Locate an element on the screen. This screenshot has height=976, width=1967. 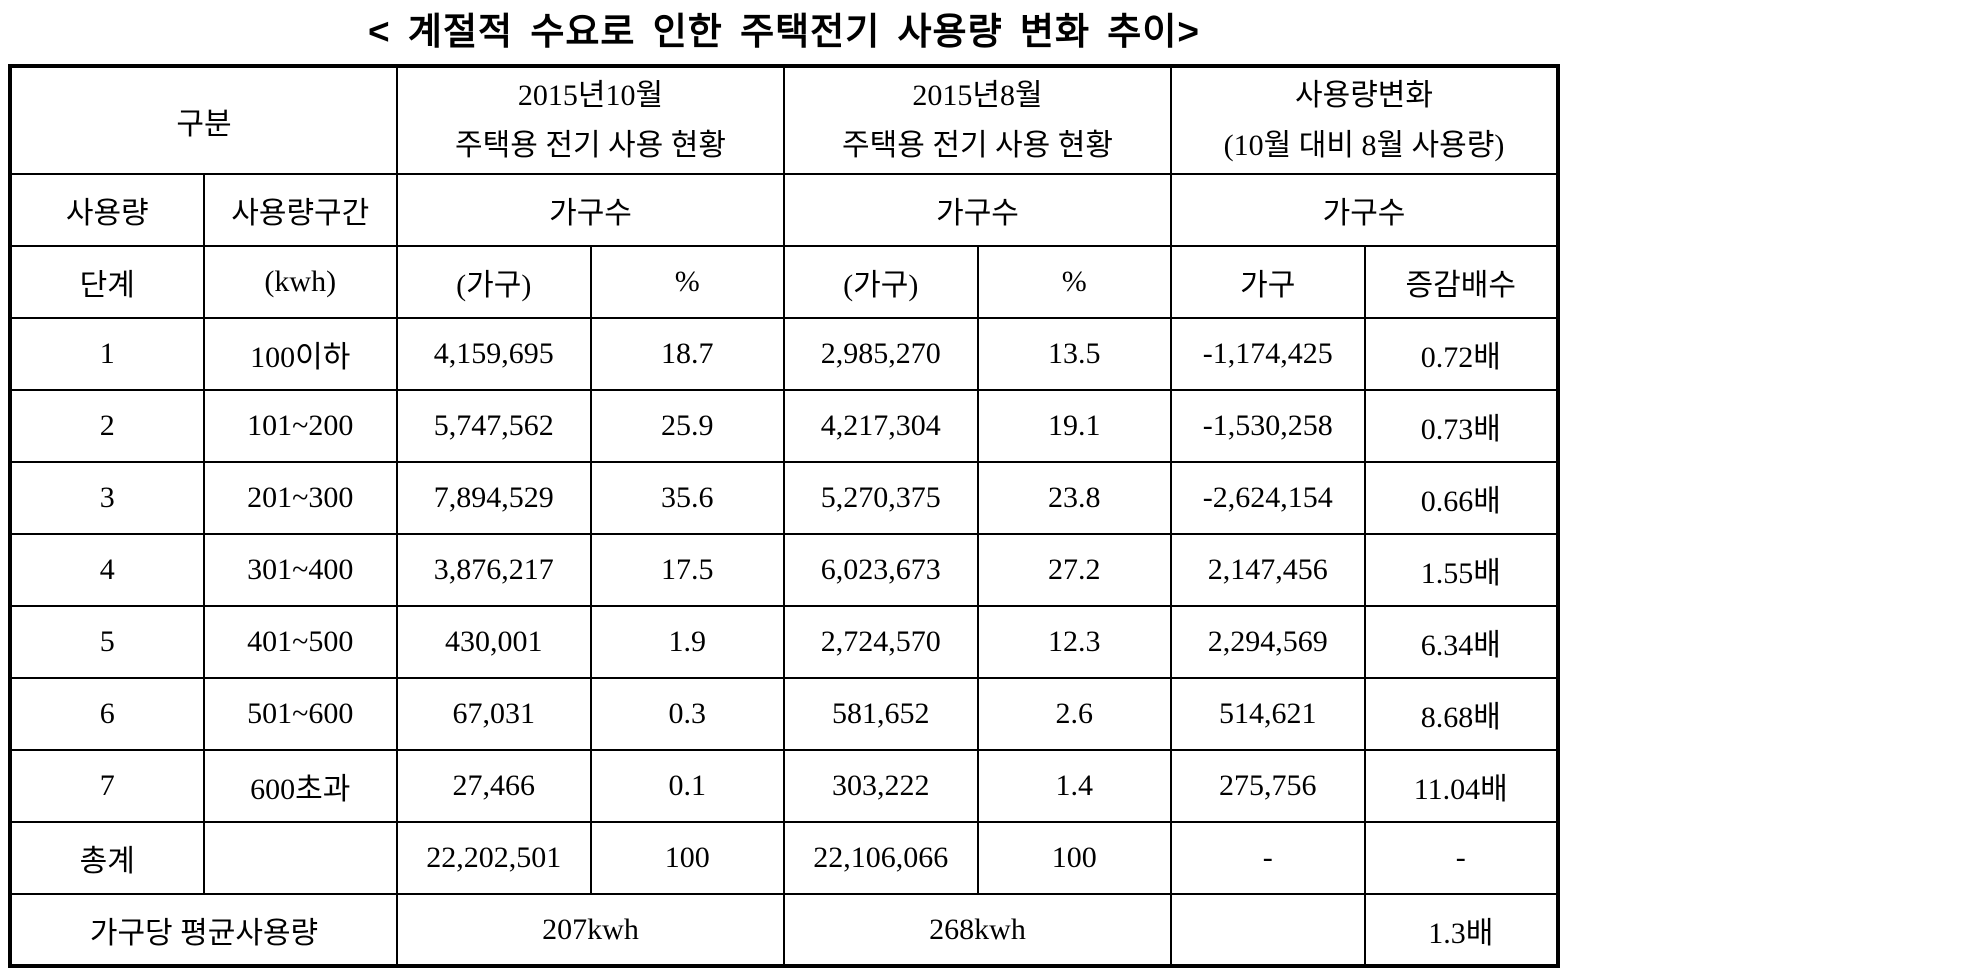
header-row-units: 단계 (kwh) (가구) % (가구) % 가구 증감배수 is located at coordinates (784, 282).